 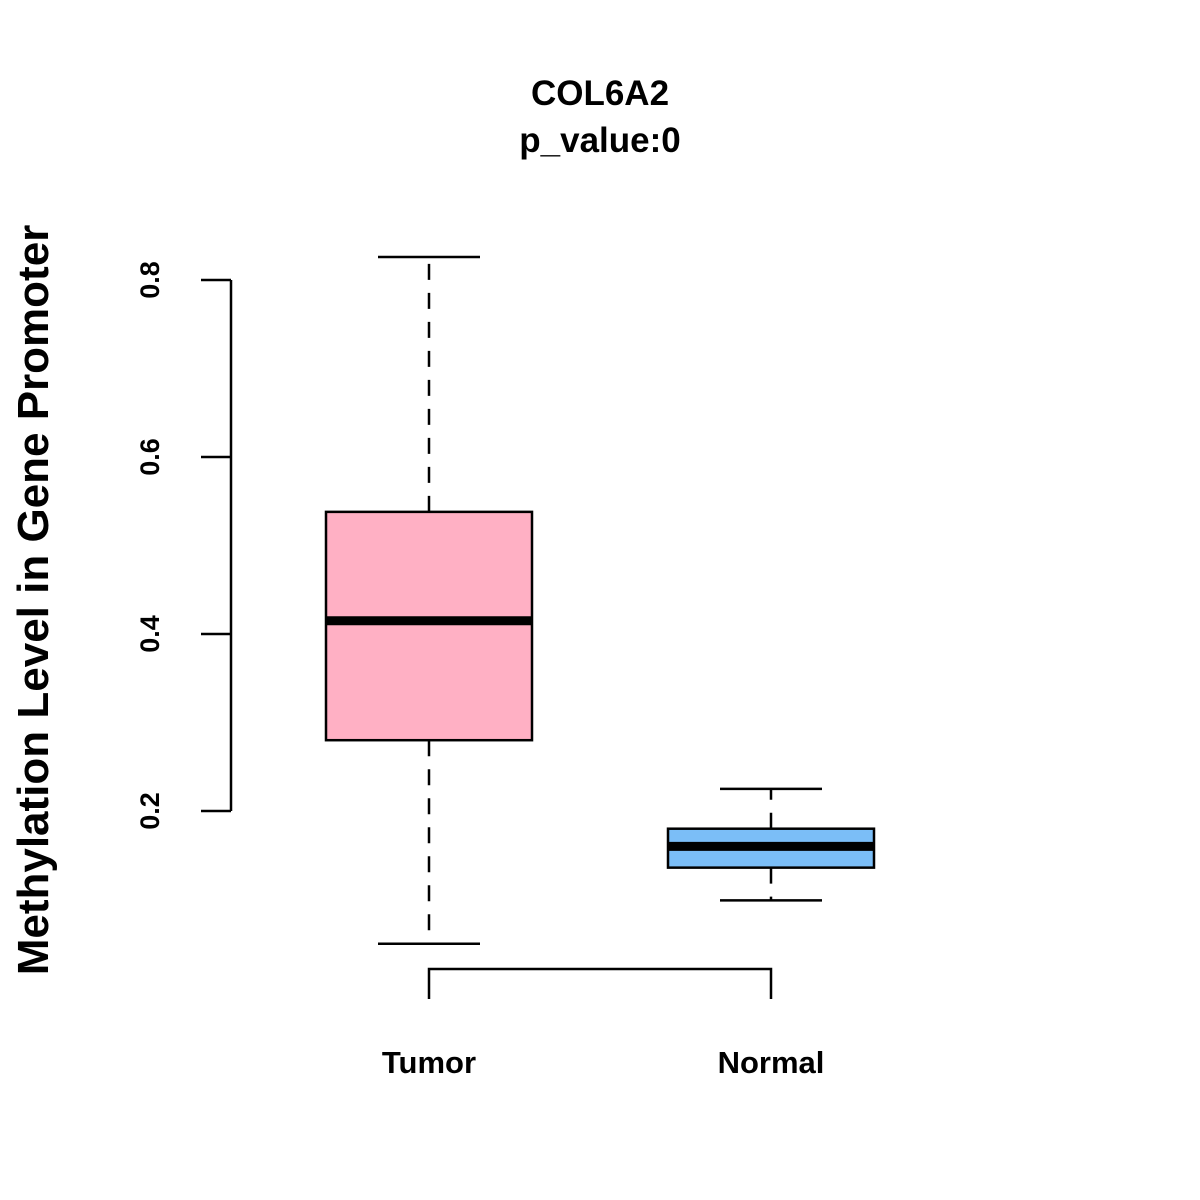 What do you see at coordinates (771, 1062) in the screenshot?
I see `x-label-normal: Normal` at bounding box center [771, 1062].